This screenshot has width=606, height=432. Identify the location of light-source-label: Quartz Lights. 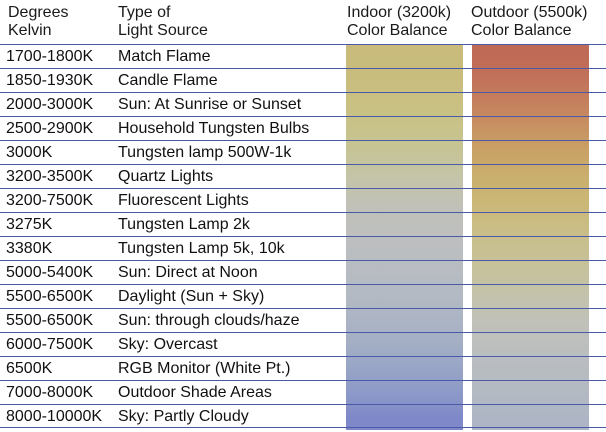
(166, 176).